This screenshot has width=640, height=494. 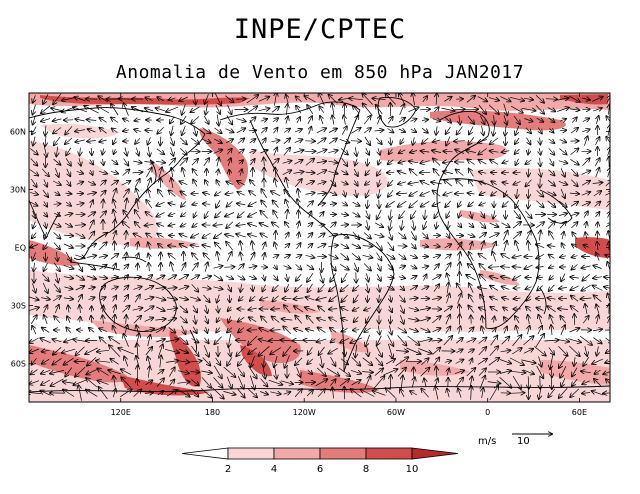 I want to click on coastline, so click(x=397, y=112).